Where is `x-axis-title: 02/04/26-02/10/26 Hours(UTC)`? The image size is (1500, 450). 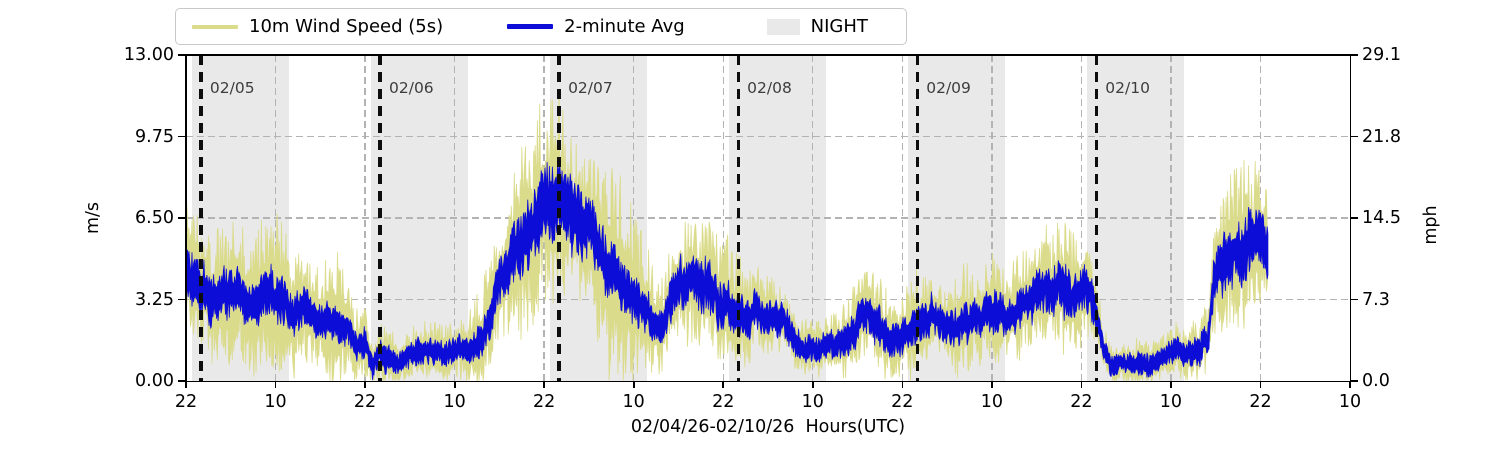 x-axis-title: 02/04/26-02/10/26 Hours(UTC) is located at coordinates (768, 427).